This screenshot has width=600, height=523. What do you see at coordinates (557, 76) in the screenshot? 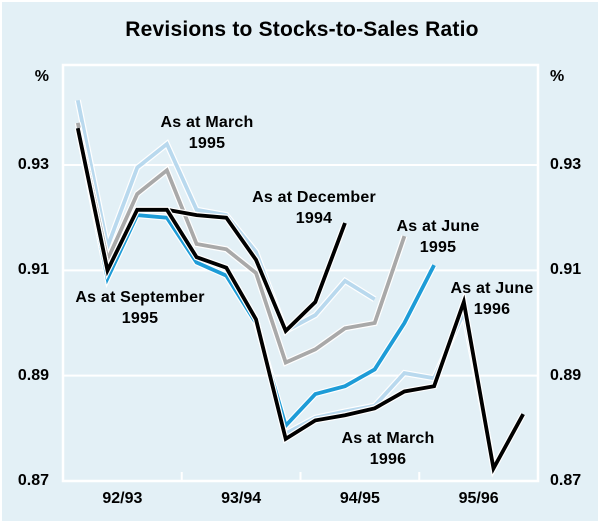
I see `y-axis-unit-right: %` at bounding box center [557, 76].